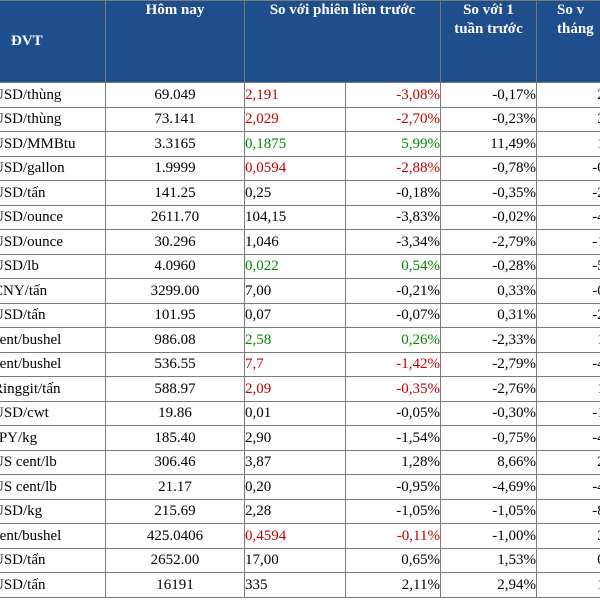 This screenshot has width=600, height=600. Describe the element at coordinates (488, 315) in the screenshot. I see `cell-vs-week: 0,31%` at that location.